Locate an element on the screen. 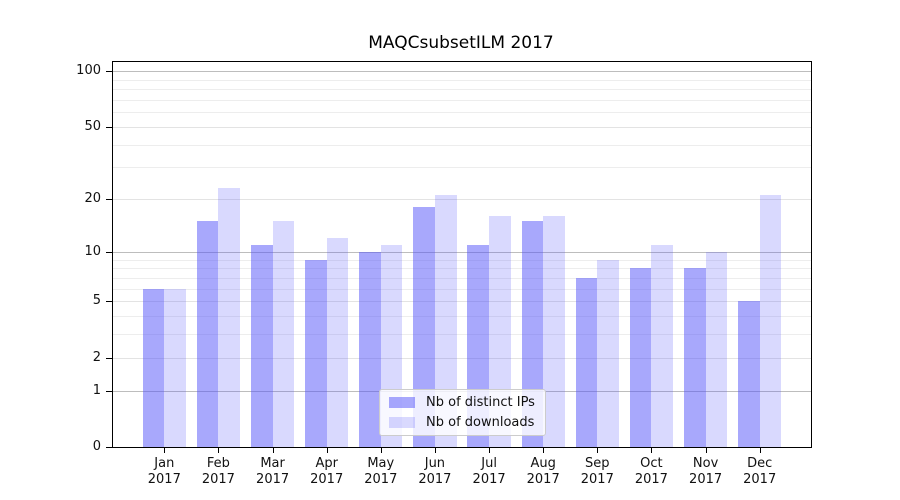 The height and width of the screenshot is (500, 900). x-tick-label: Jun 2017 is located at coordinates (435, 471).